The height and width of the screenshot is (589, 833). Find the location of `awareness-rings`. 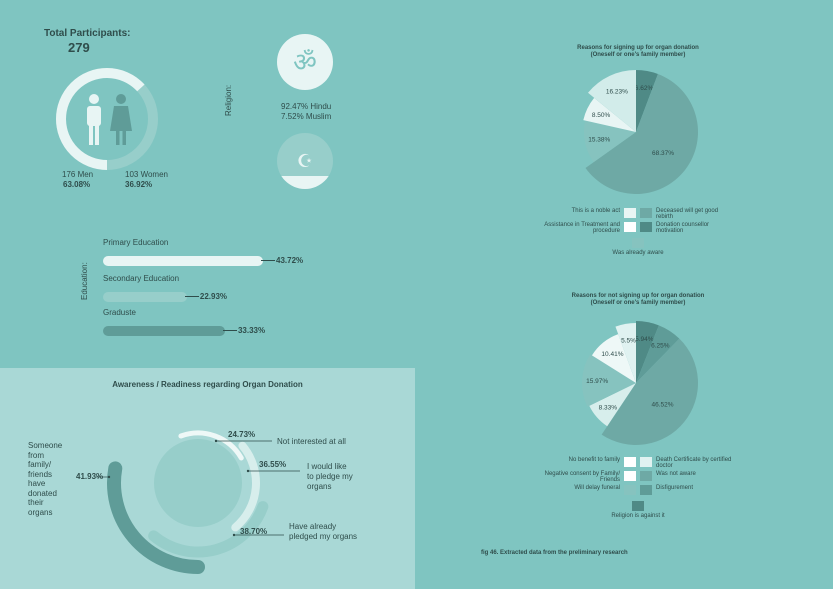

awareness-rings is located at coordinates (188, 502).